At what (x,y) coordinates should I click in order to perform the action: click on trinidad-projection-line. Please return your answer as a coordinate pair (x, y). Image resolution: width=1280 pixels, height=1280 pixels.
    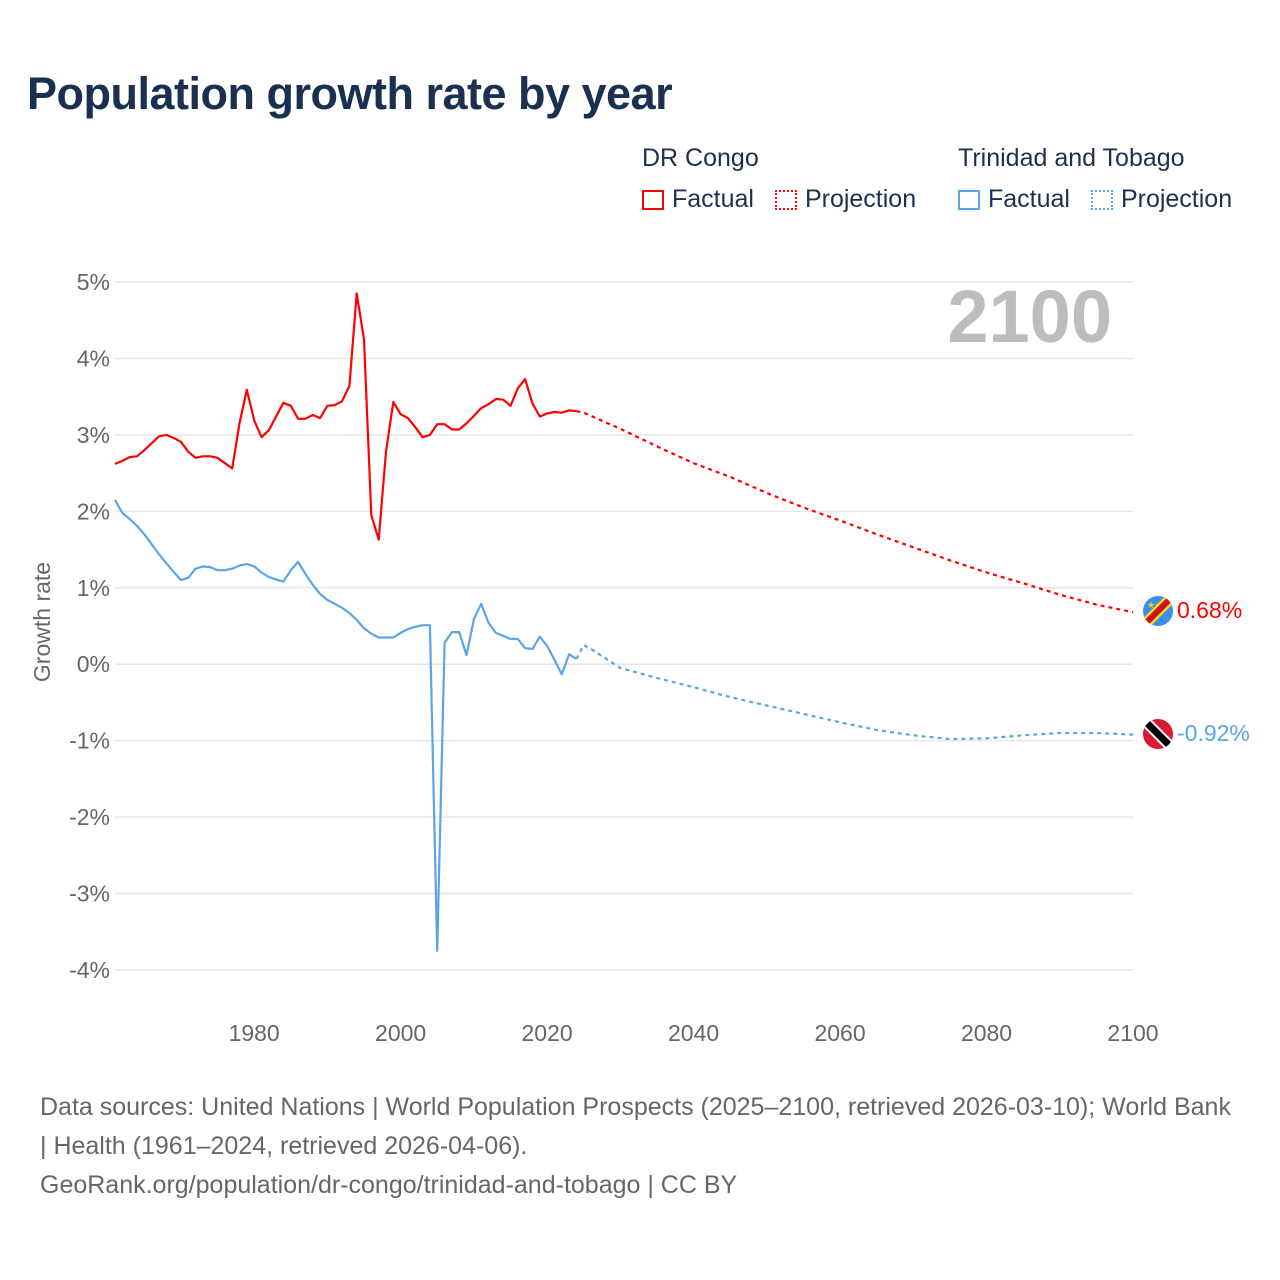
    Looking at the image, I should click on (854, 692).